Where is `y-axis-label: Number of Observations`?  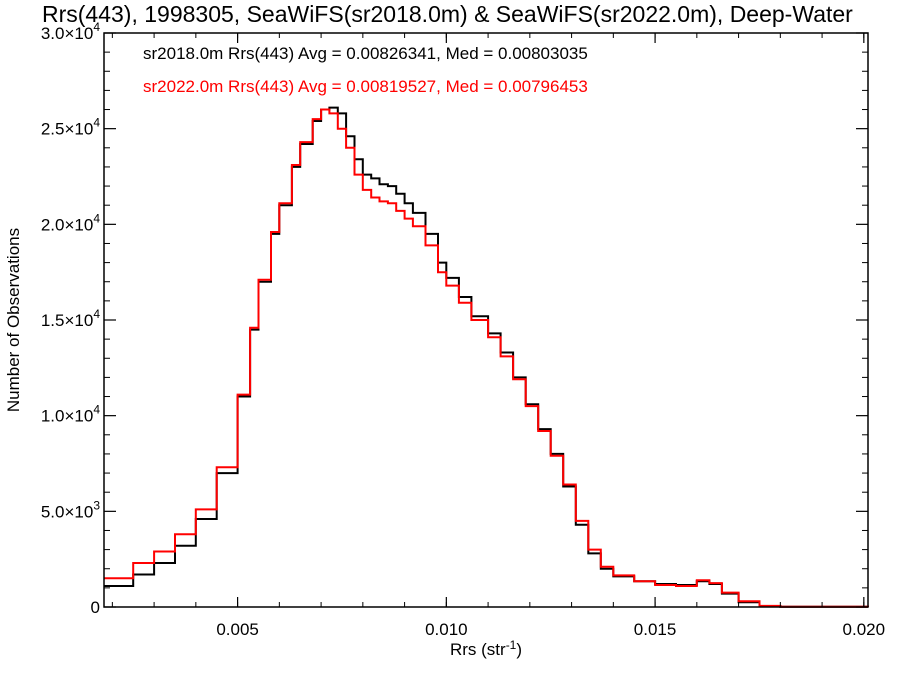
y-axis-label: Number of Observations is located at coordinates (13, 320).